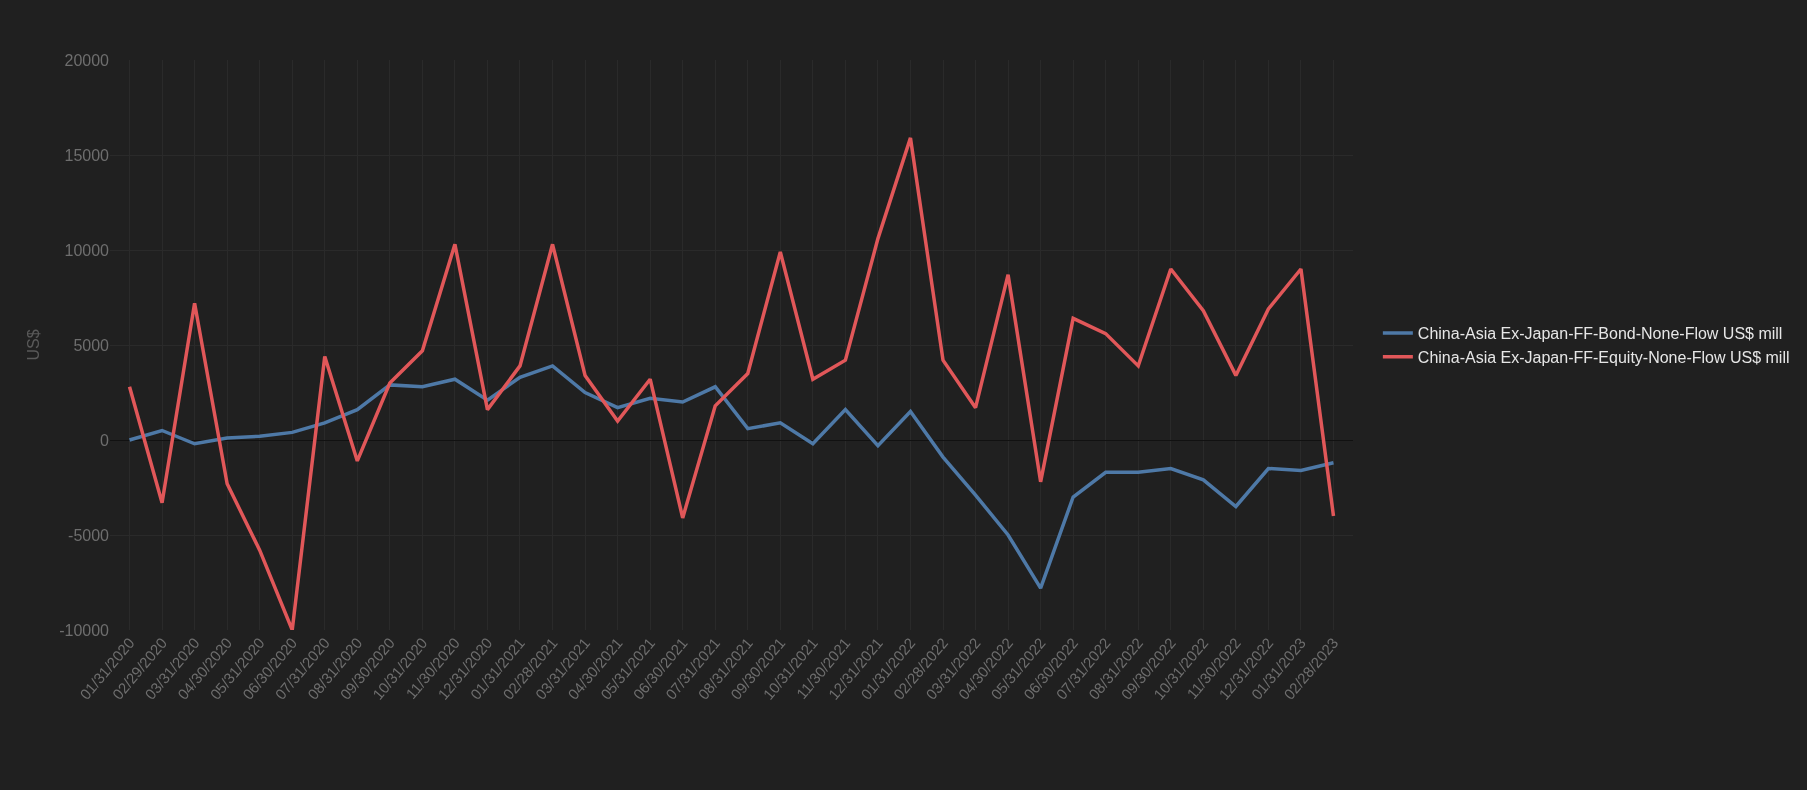 The width and height of the screenshot is (1807, 790). Describe the element at coordinates (34, 345) in the screenshot. I see `y-axis-title: US$` at that location.